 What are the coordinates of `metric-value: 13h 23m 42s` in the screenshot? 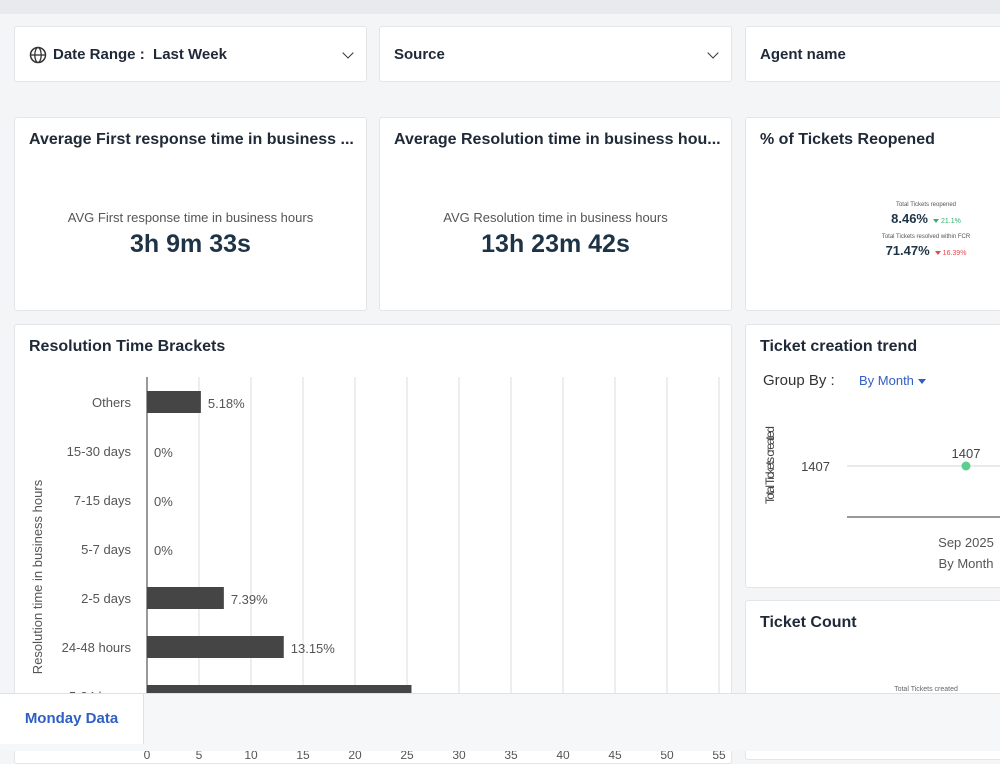 It's located at (555, 244).